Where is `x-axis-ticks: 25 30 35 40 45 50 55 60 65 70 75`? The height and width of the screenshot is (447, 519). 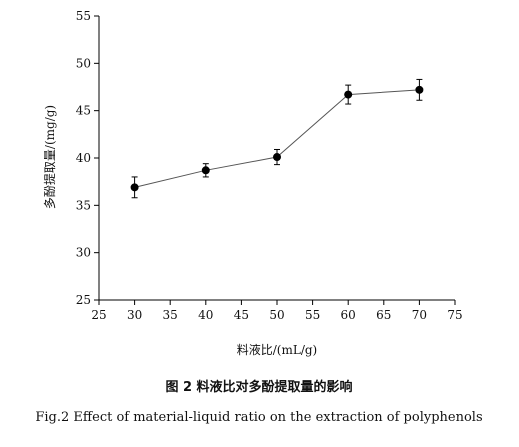 x-axis-ticks: 25 30 35 40 45 50 55 60 65 70 75 is located at coordinates (277, 311).